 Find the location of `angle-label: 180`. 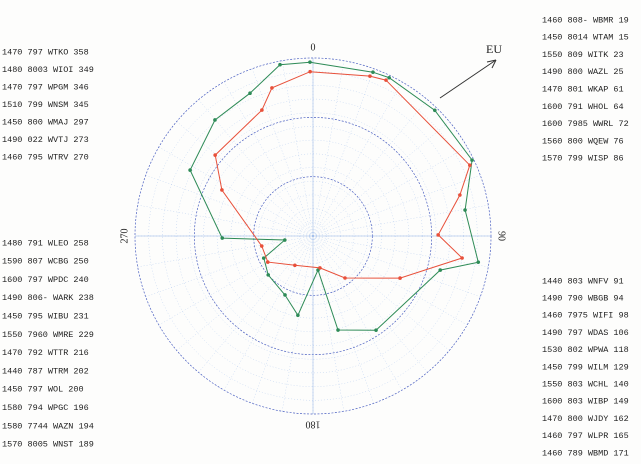

angle-label: 180 is located at coordinates (313, 424).